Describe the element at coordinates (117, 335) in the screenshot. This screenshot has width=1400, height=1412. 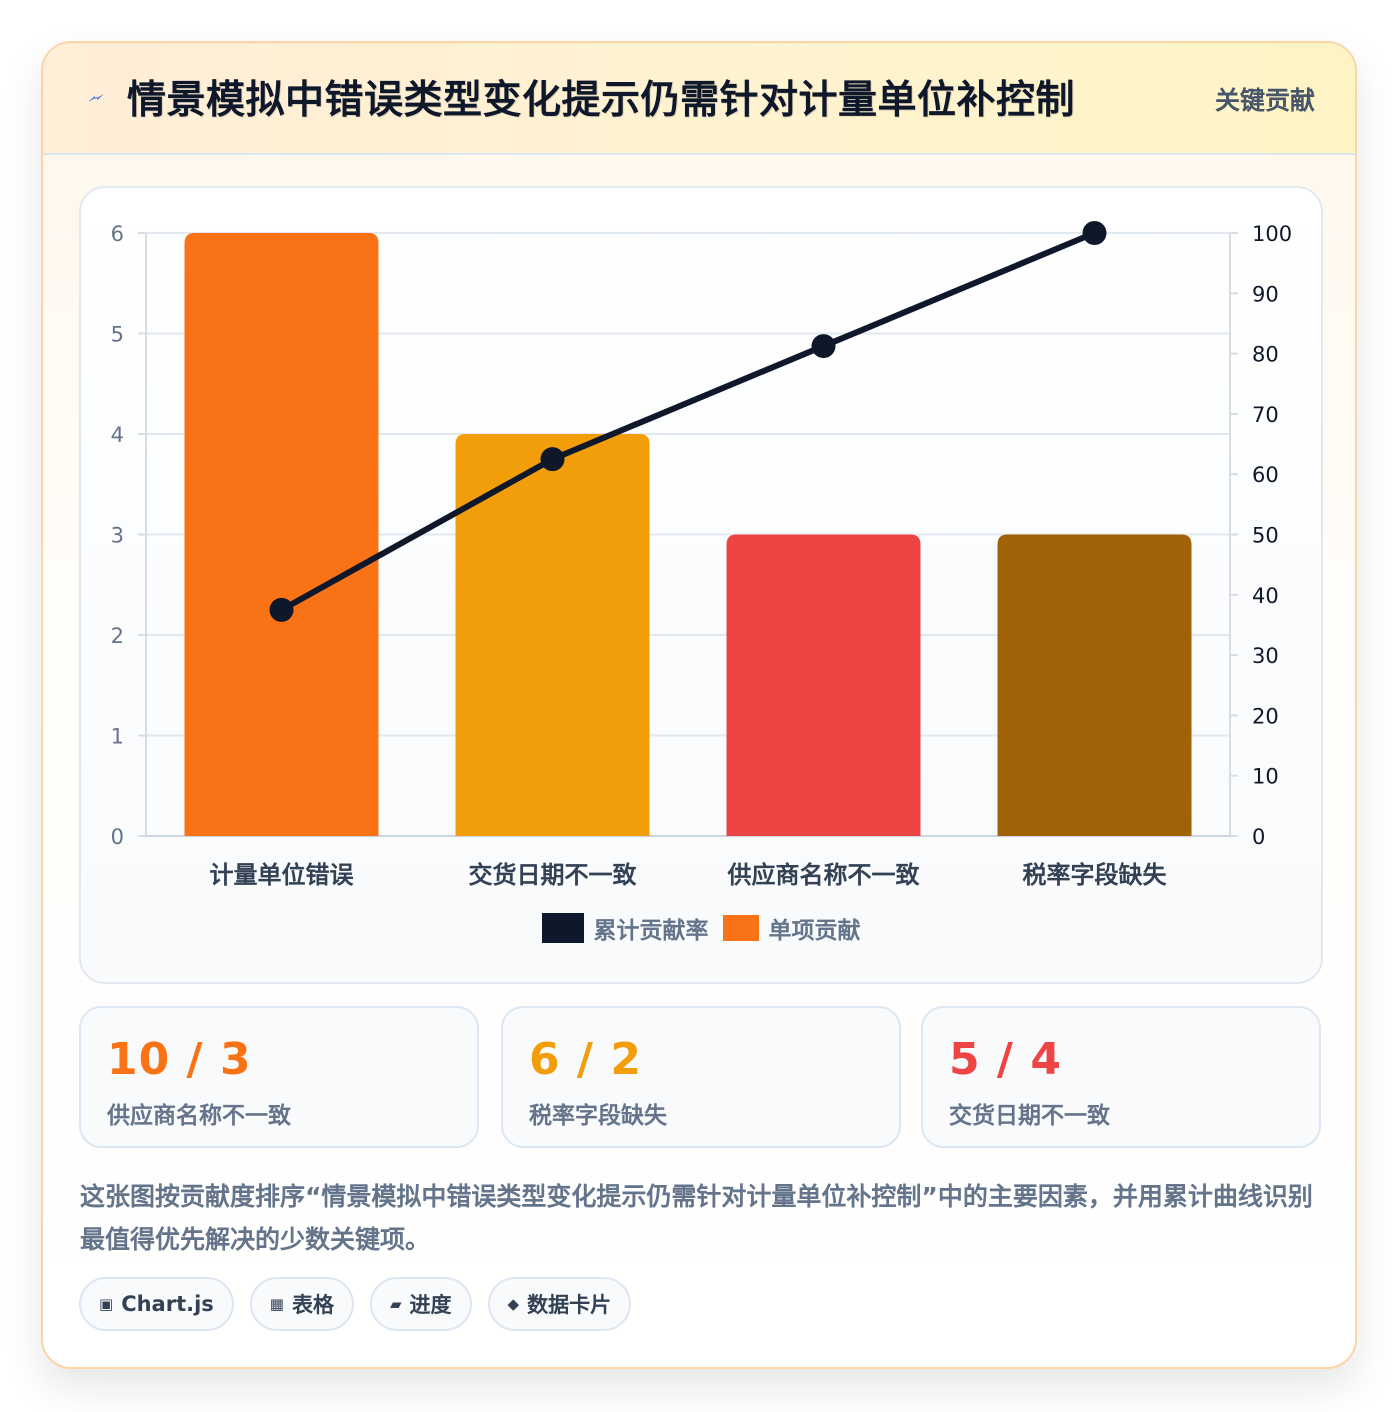
I see `y-left-tick-label: 5` at that location.